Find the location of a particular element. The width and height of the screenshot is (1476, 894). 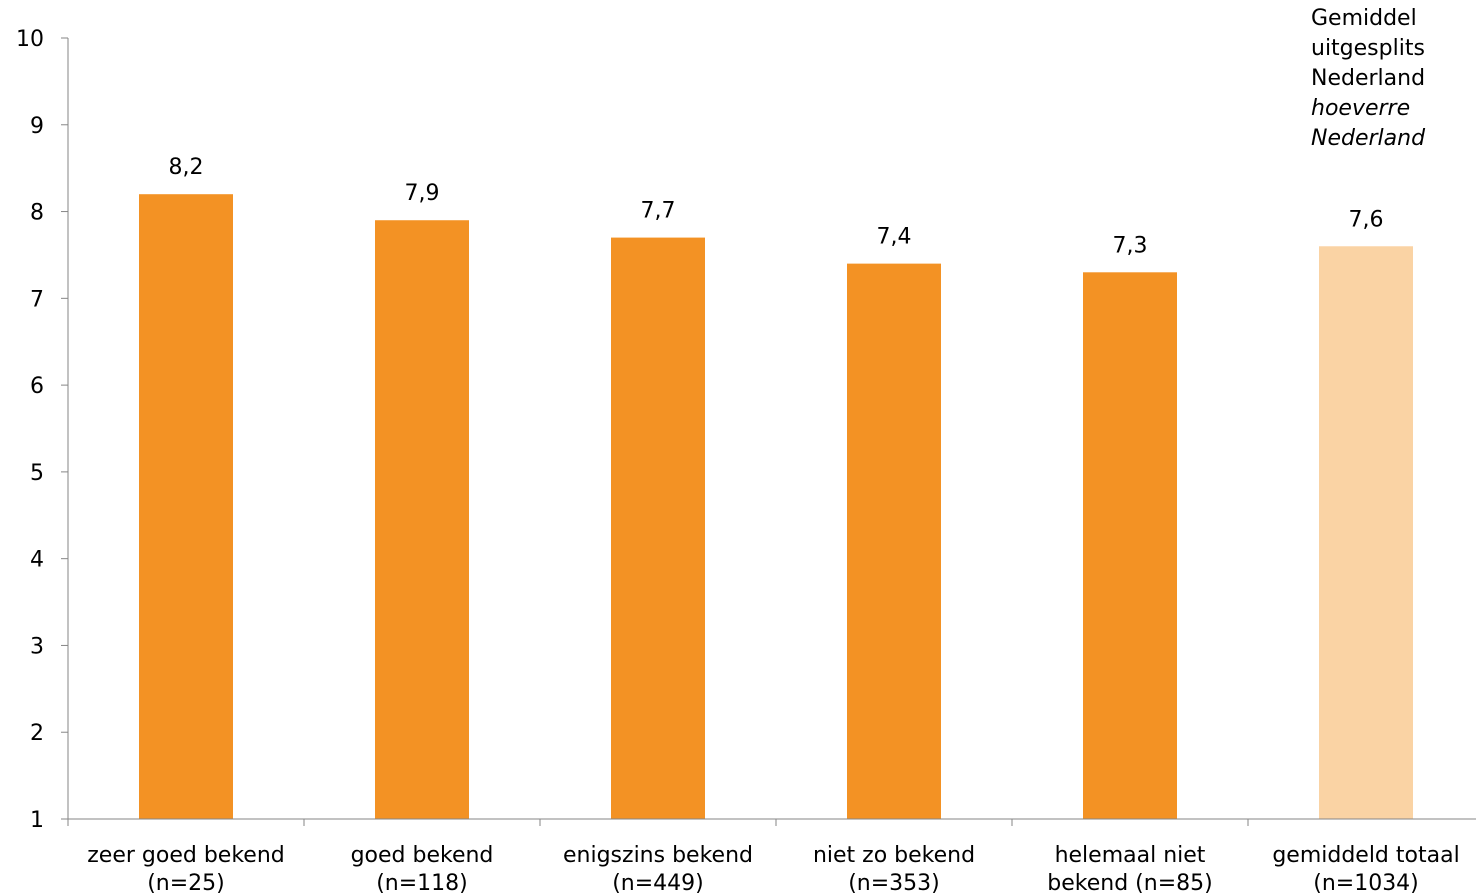

y-tick-label: 3 is located at coordinates (37, 646).